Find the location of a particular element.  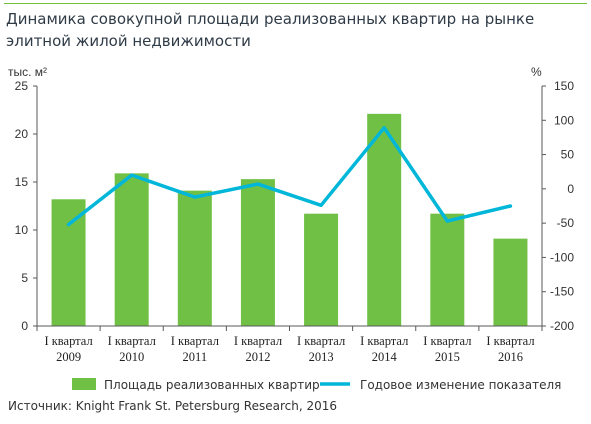

legend-line-label: Годовое изменение показателя is located at coordinates (460, 385).